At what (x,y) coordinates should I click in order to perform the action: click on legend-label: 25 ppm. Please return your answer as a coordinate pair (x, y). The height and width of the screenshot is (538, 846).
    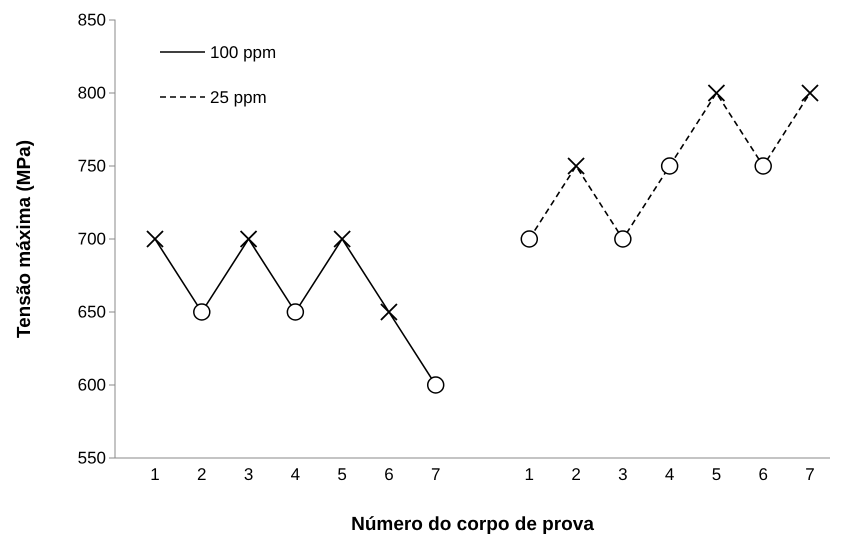
    Looking at the image, I should click on (238, 97).